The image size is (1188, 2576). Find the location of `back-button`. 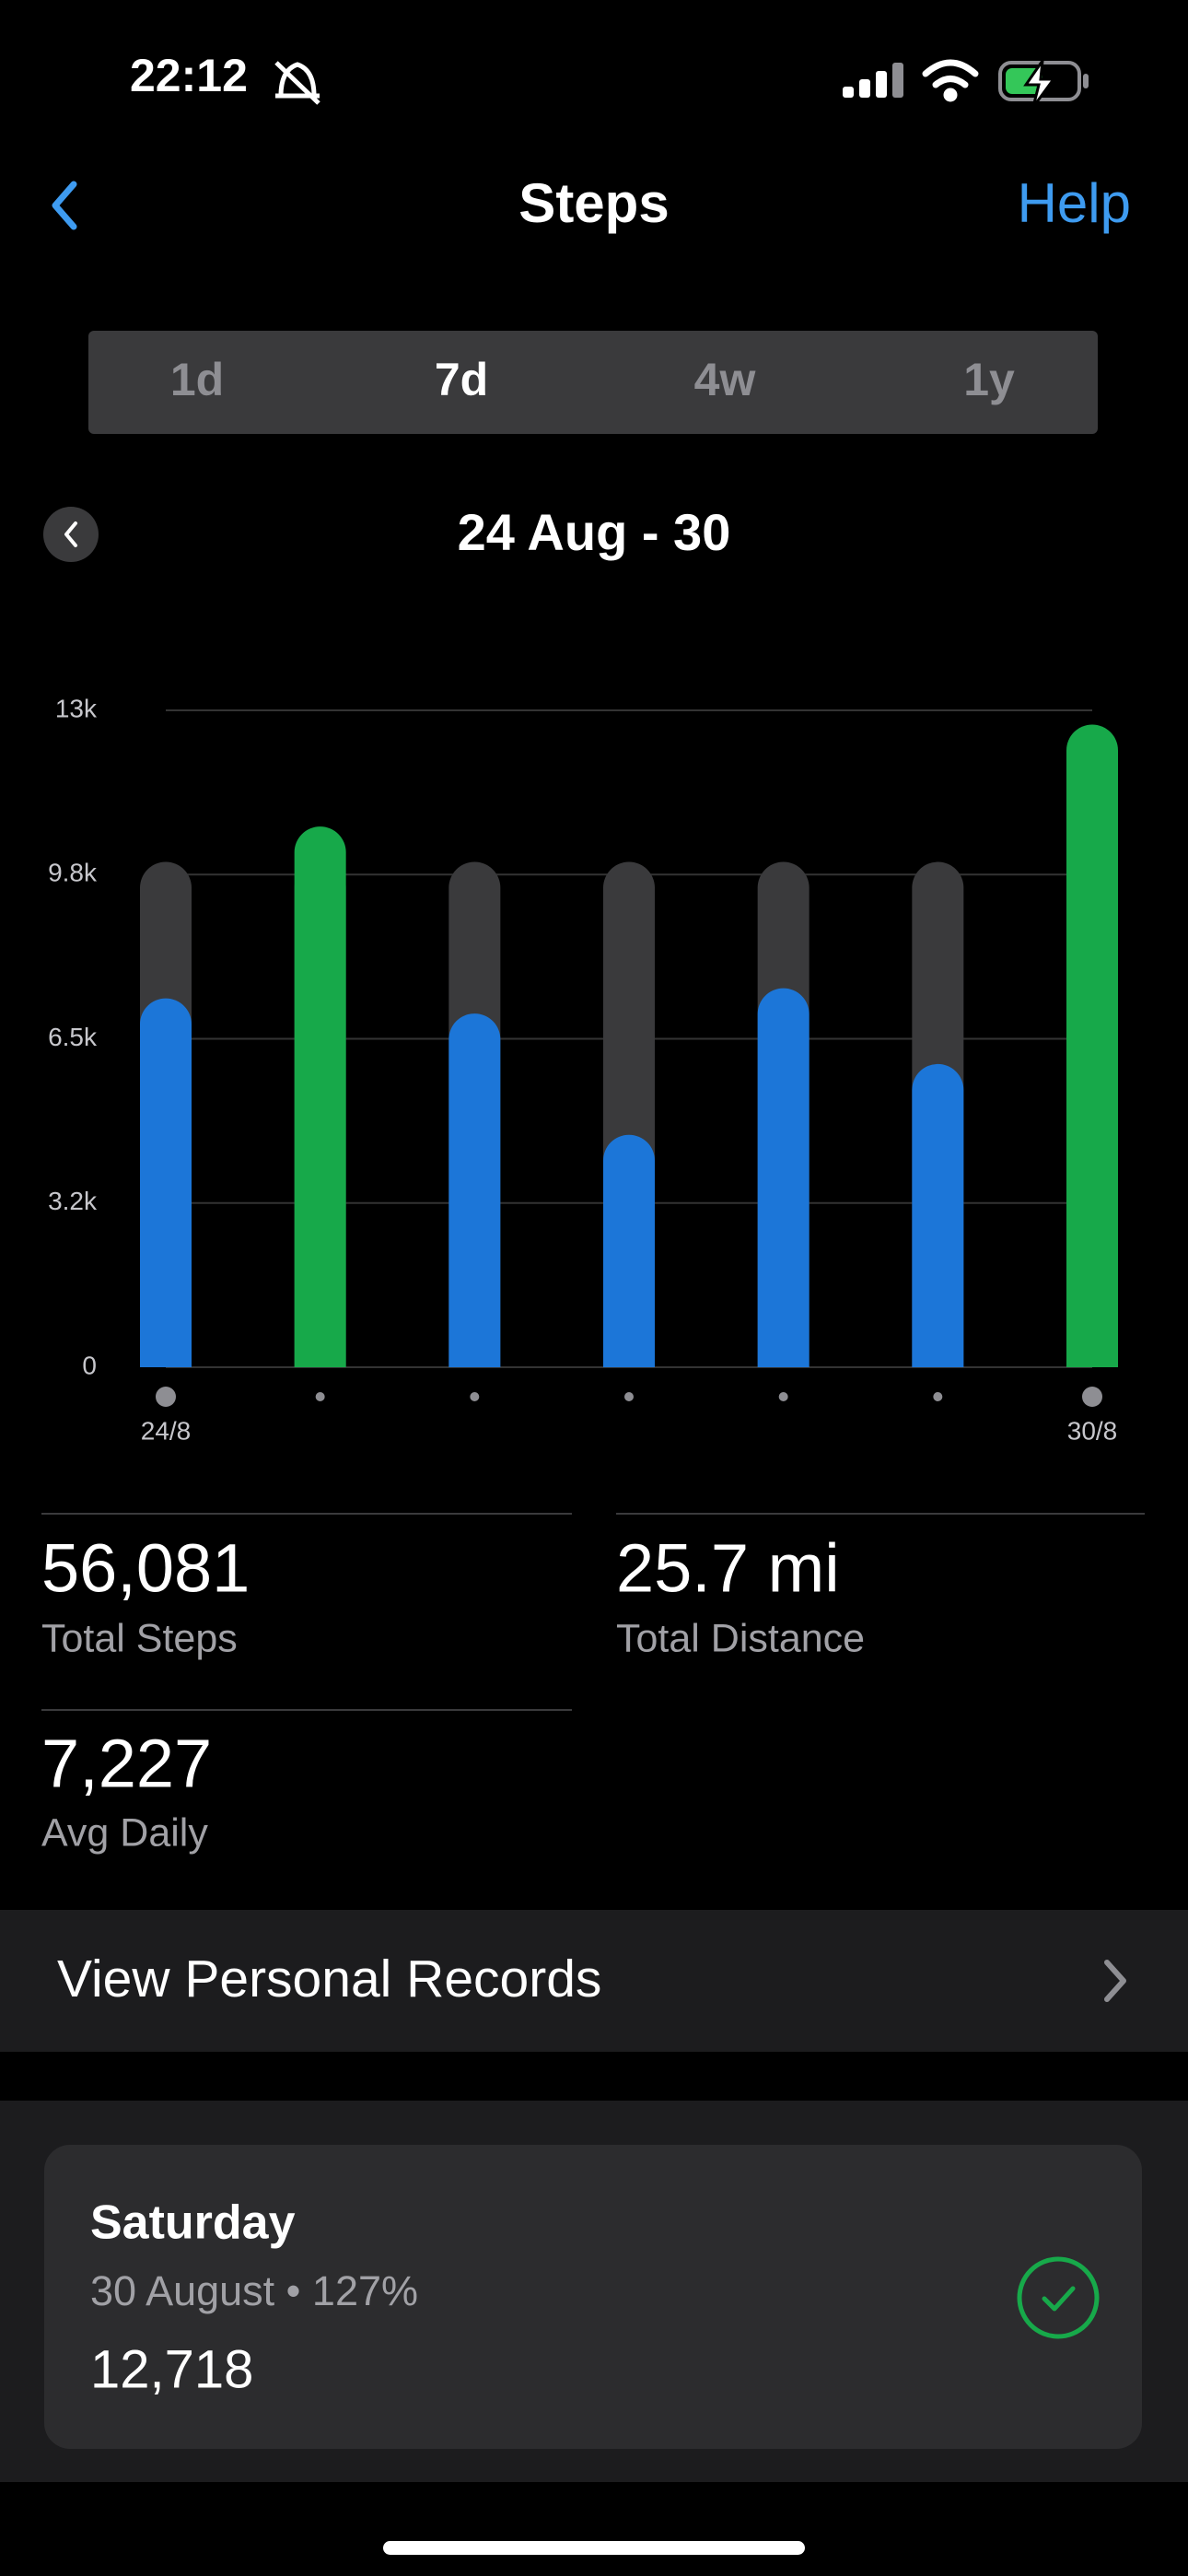

back-button is located at coordinates (64, 205).